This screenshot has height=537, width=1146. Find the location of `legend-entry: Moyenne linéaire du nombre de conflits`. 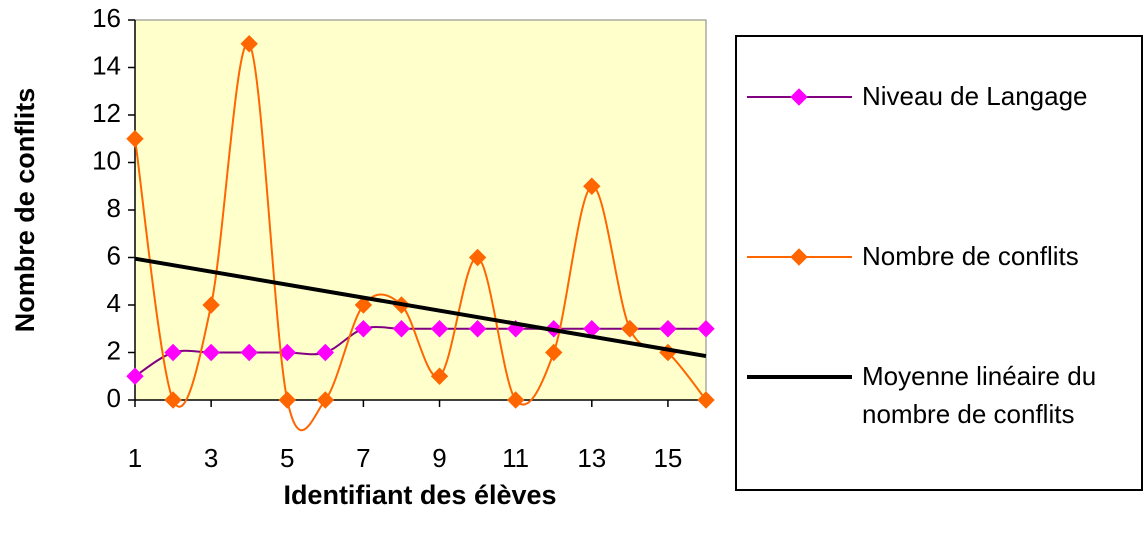

legend-entry: Moyenne linéaire du nombre de conflits is located at coordinates (939, 407).